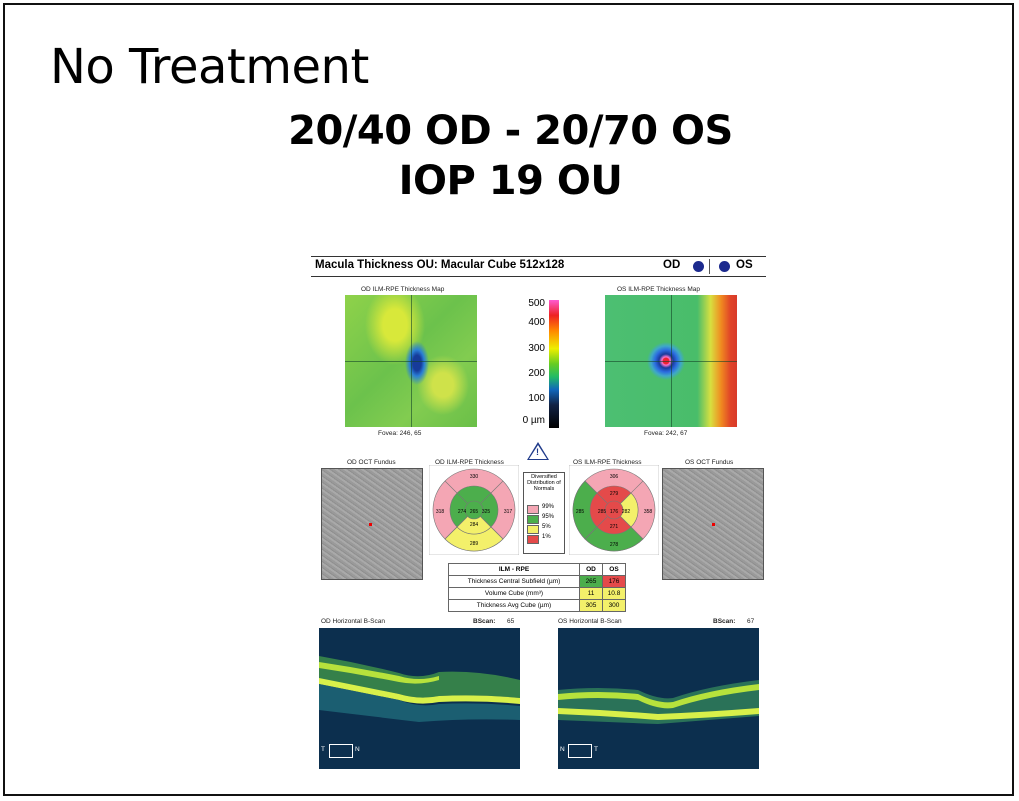 The width and height of the screenshot is (1019, 801). What do you see at coordinates (562, 749) in the screenshot?
I see `os-orient-left: N` at bounding box center [562, 749].